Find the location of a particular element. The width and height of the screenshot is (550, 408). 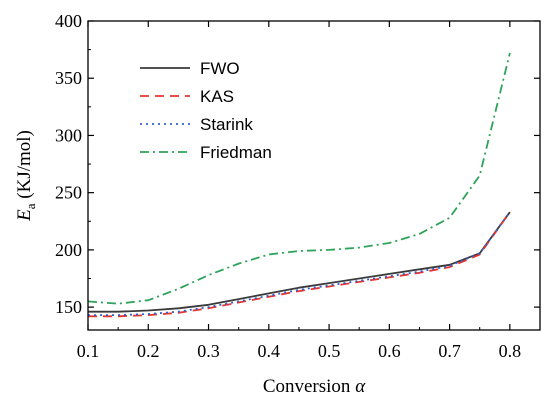

x-tick-label: 0.2 is located at coordinates (148, 351).